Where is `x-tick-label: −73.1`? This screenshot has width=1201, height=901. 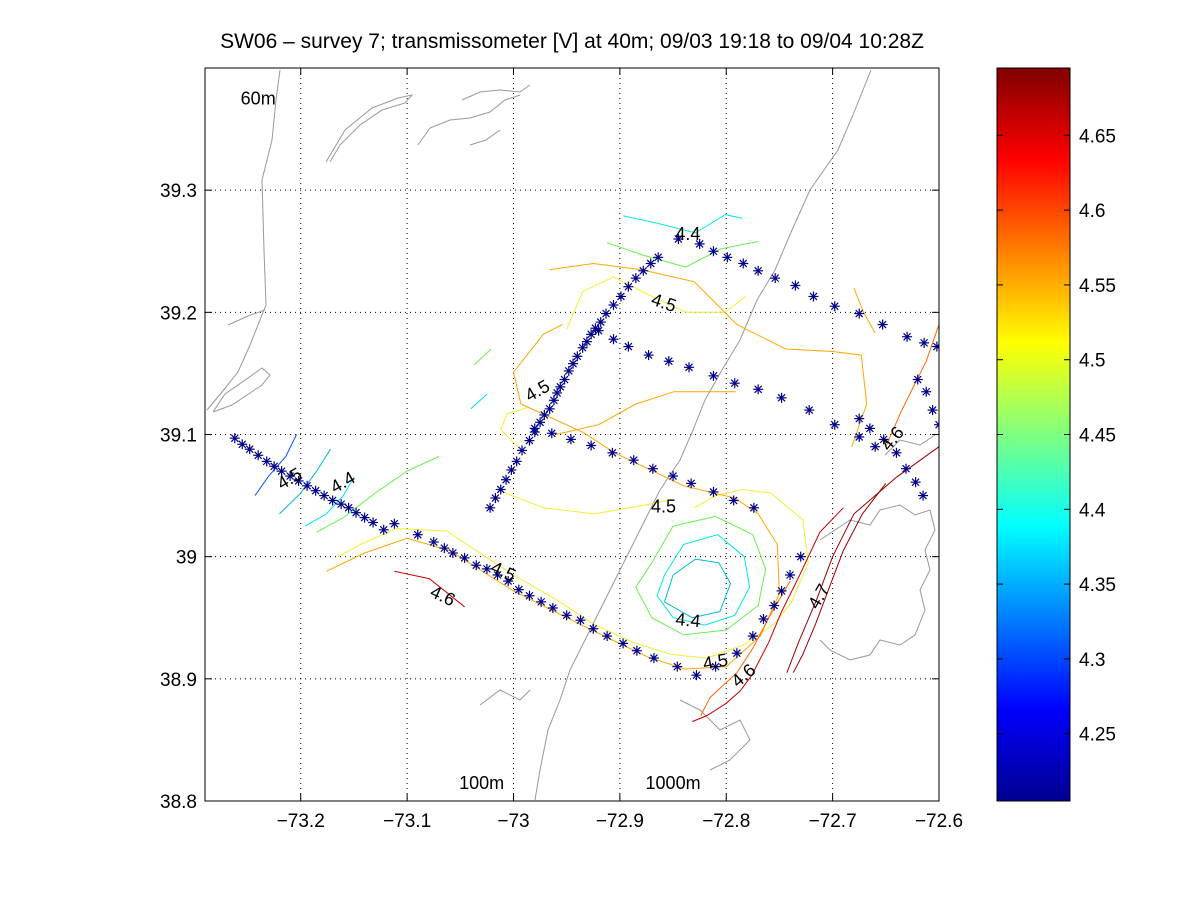 x-tick-label: −73.1 is located at coordinates (407, 821).